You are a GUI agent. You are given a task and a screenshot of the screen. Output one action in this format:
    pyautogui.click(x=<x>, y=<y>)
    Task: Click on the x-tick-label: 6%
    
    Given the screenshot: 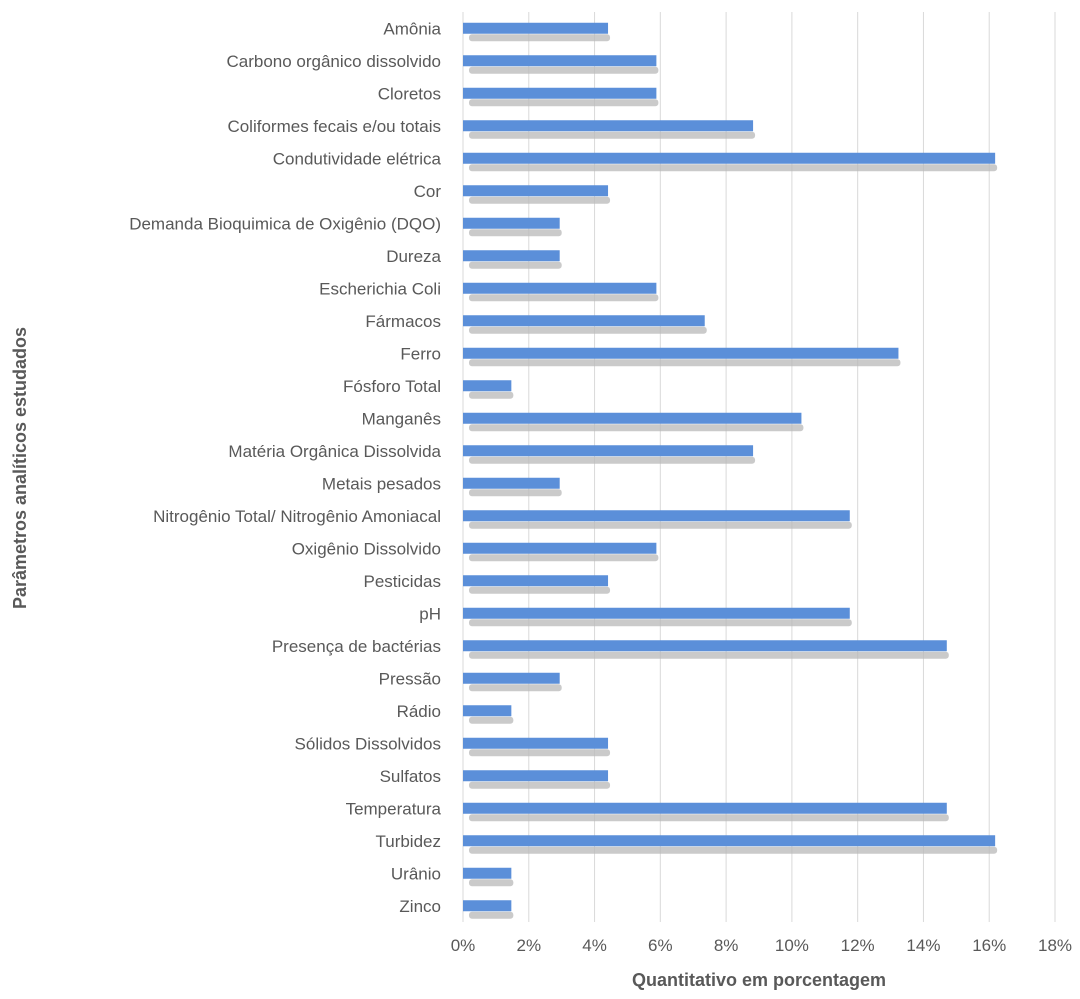 What is the action you would take?
    pyautogui.click(x=660, y=945)
    